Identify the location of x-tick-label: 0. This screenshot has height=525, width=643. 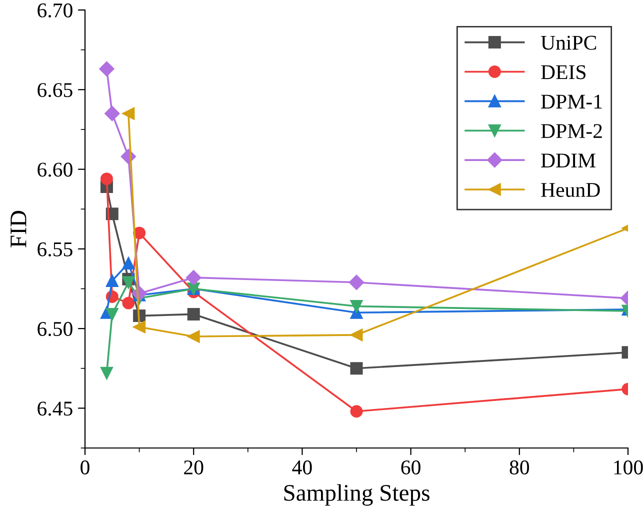
(85, 467).